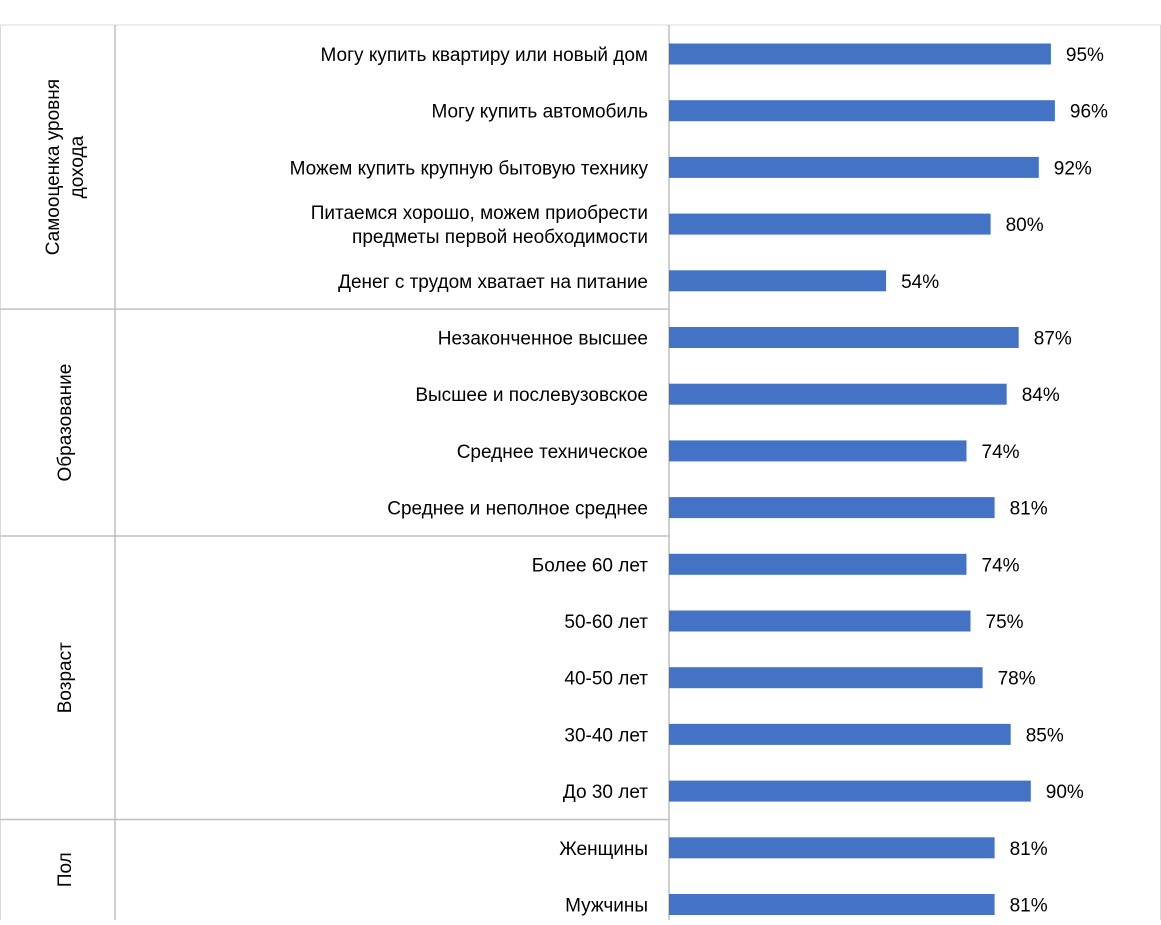 The image size is (1161, 925). I want to click on category-label: Высшее и послевузовское, so click(531, 395).